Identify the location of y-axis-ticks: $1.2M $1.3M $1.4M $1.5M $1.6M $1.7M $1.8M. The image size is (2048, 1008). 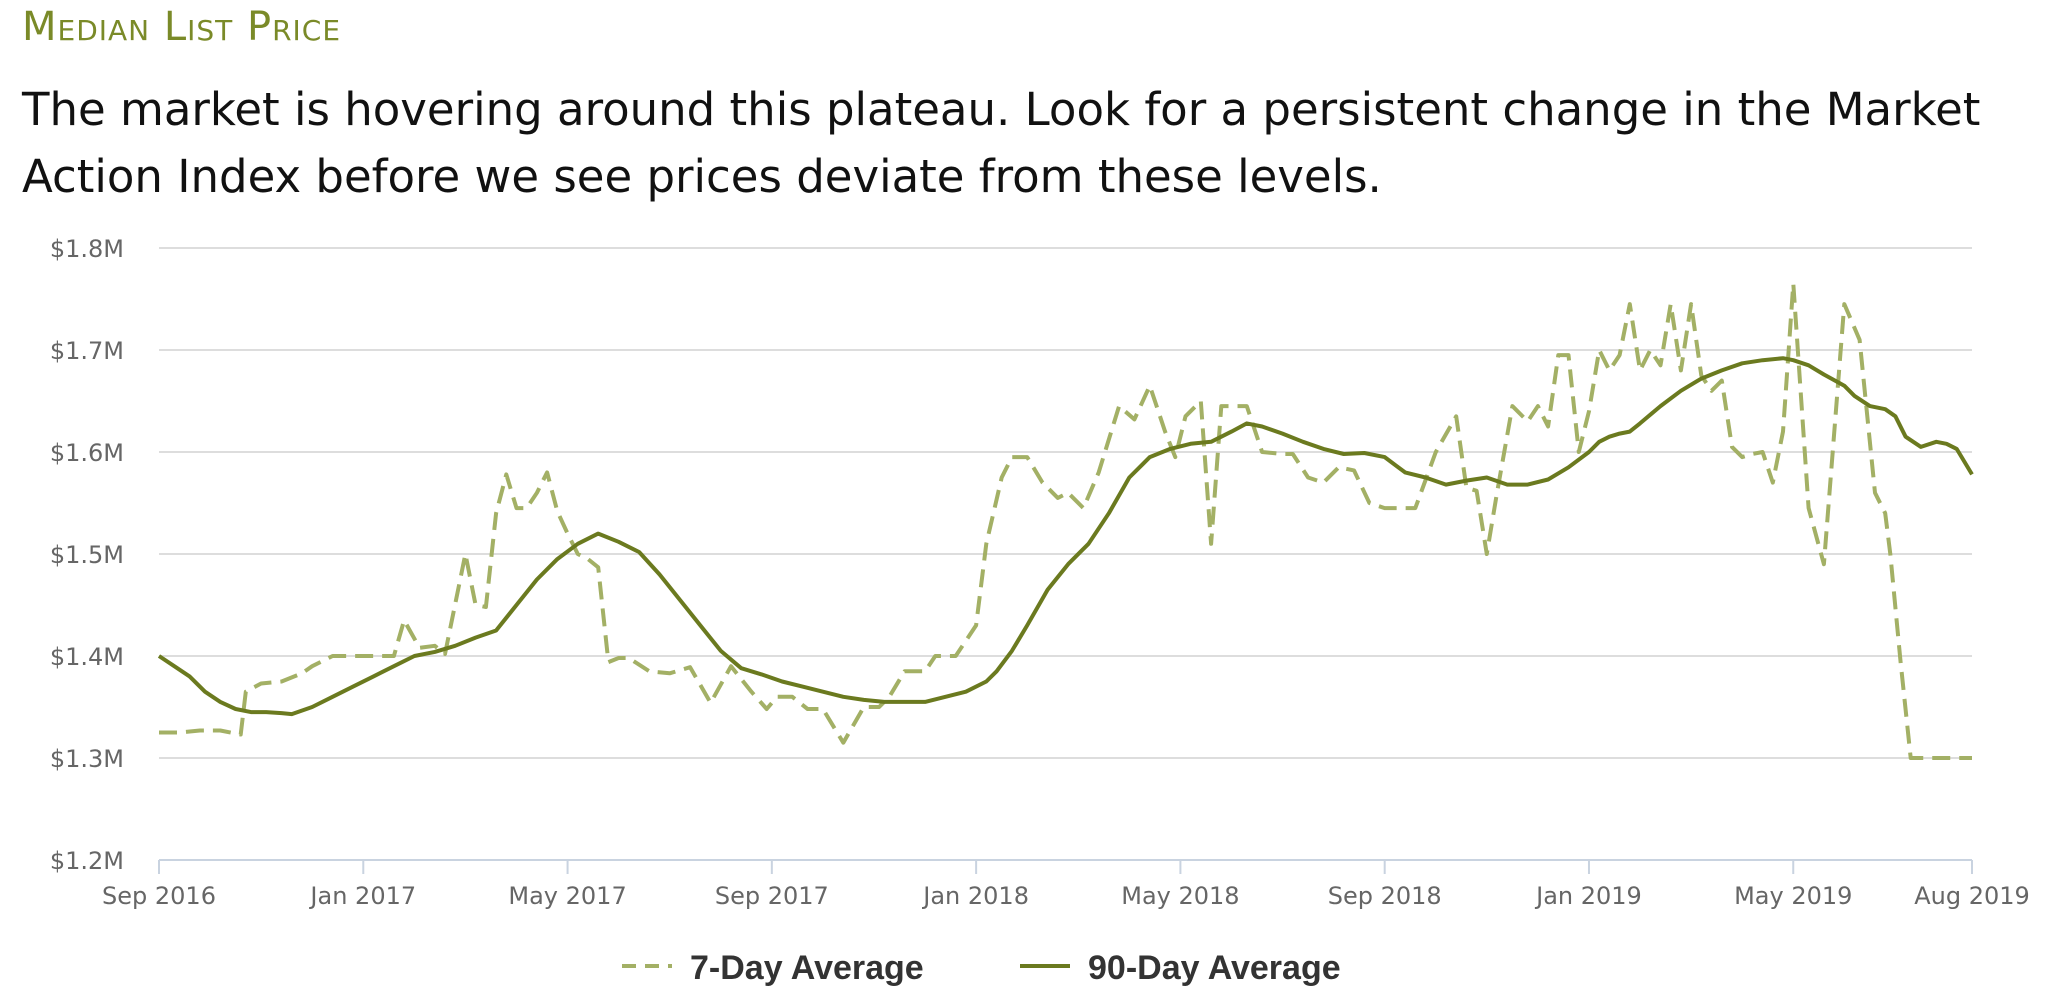
(87, 555).